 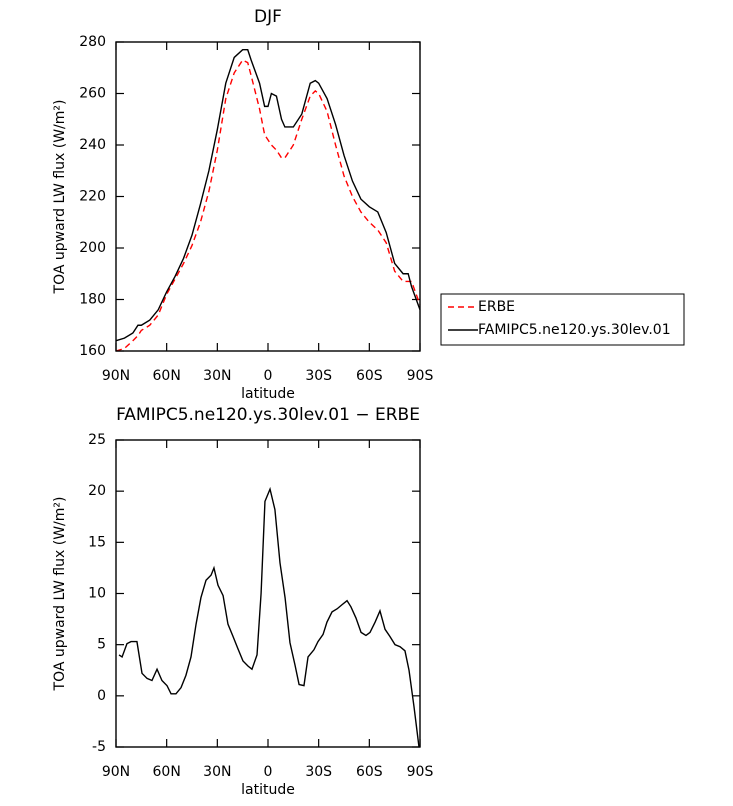 I want to click on y-tick-label: 200, so click(x=92, y=248).